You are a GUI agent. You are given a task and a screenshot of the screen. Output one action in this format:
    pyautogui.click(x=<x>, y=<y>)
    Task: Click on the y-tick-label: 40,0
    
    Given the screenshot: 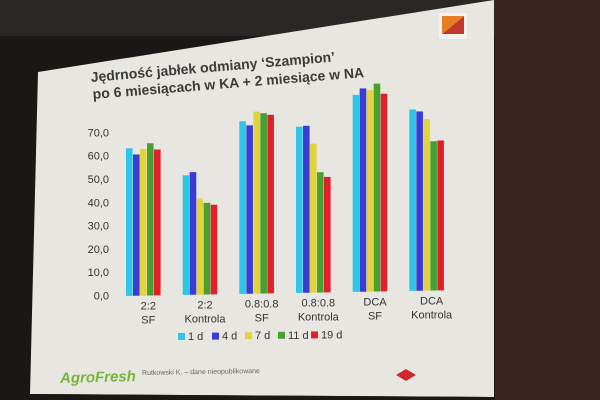 What is the action you would take?
    pyautogui.click(x=98, y=203)
    